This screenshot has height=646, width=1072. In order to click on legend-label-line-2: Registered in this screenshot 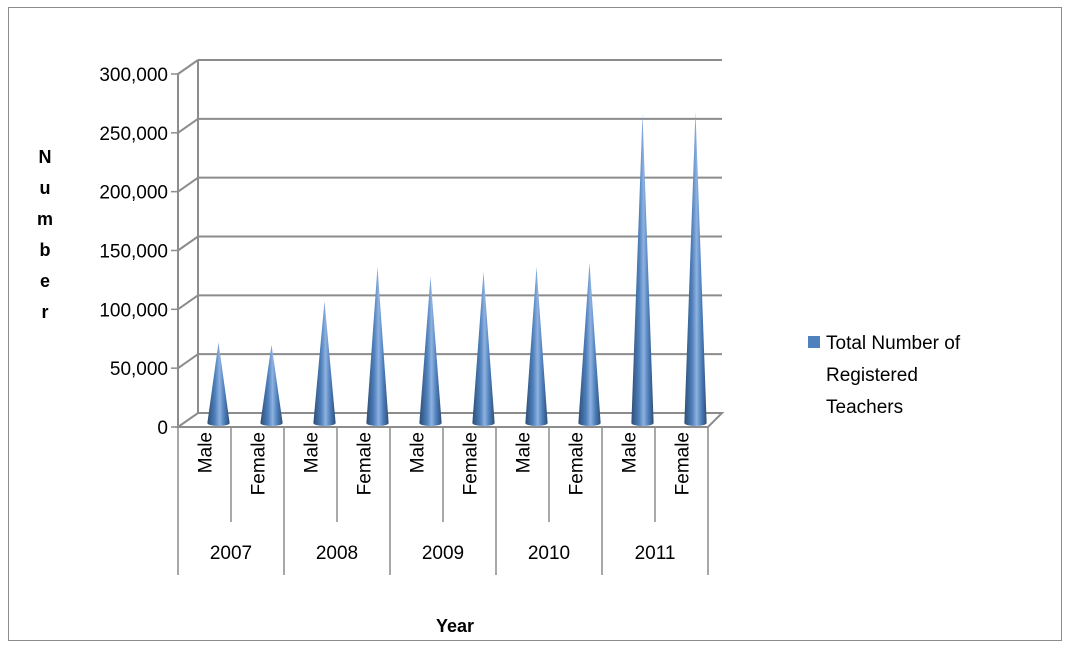, I will do `click(872, 375)`.